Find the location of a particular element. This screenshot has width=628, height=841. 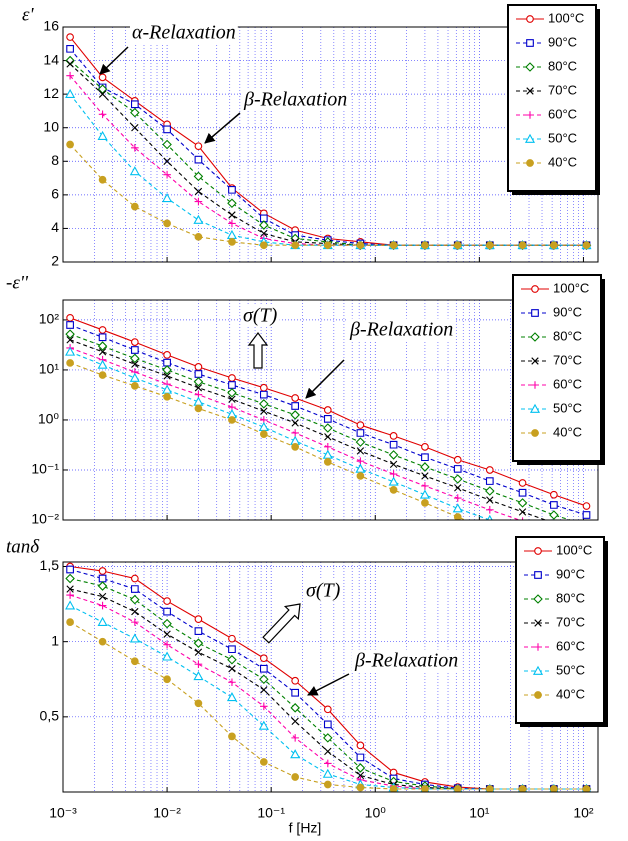

legend-box is located at coordinates (560, 630).